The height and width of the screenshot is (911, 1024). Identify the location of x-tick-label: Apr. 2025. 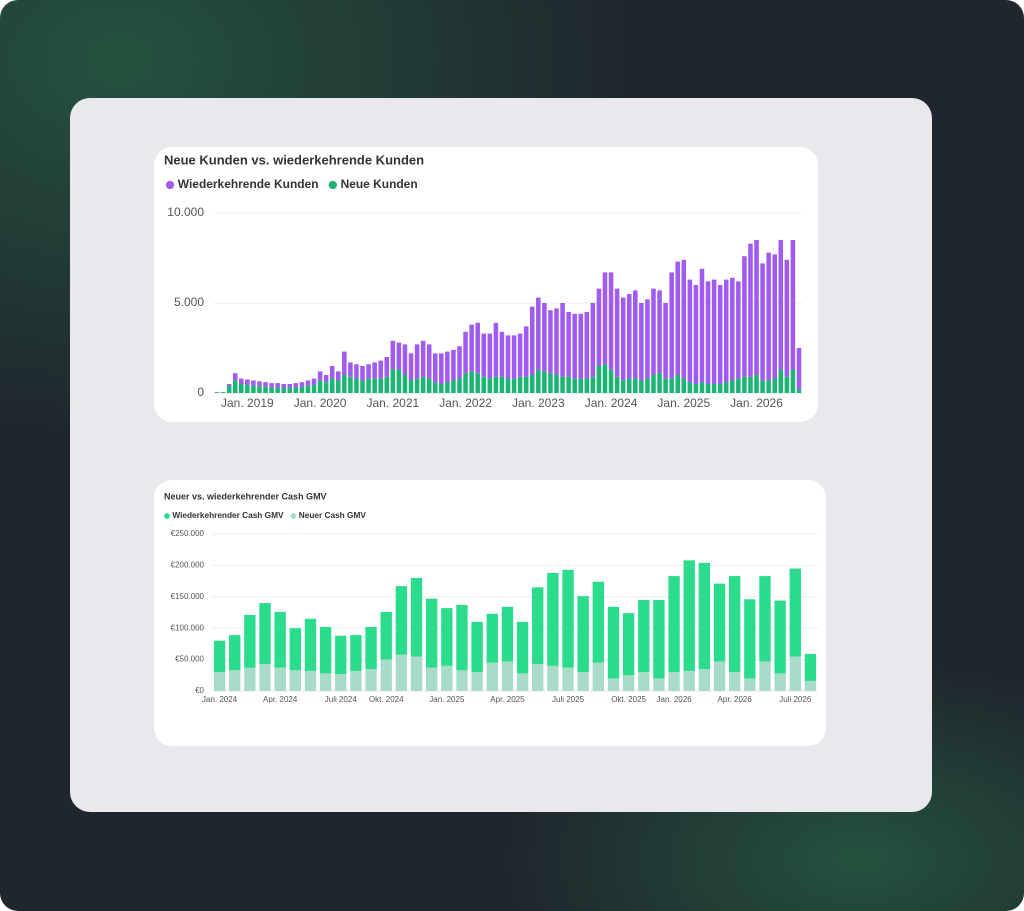
(507, 699).